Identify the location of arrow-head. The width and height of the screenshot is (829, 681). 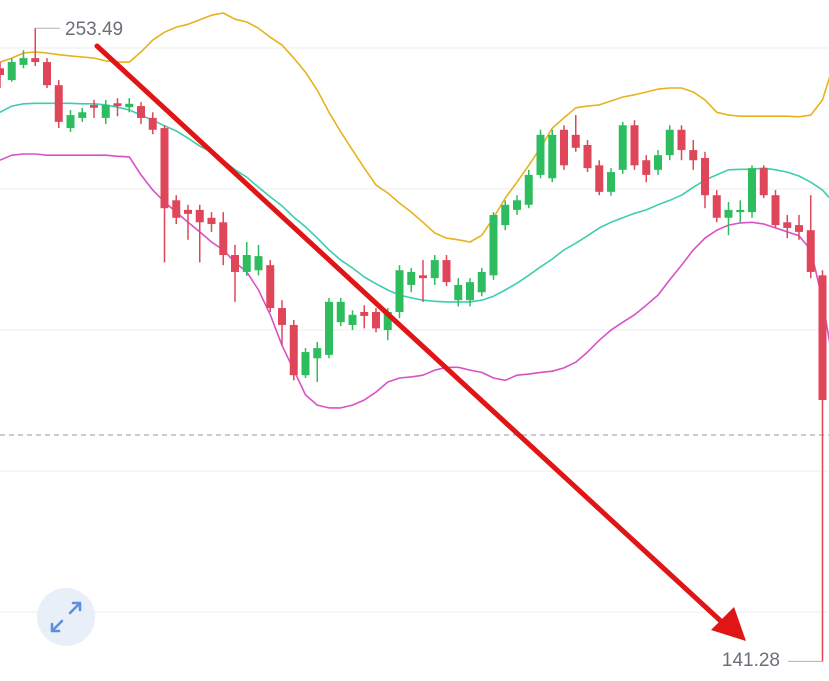
(728, 624).